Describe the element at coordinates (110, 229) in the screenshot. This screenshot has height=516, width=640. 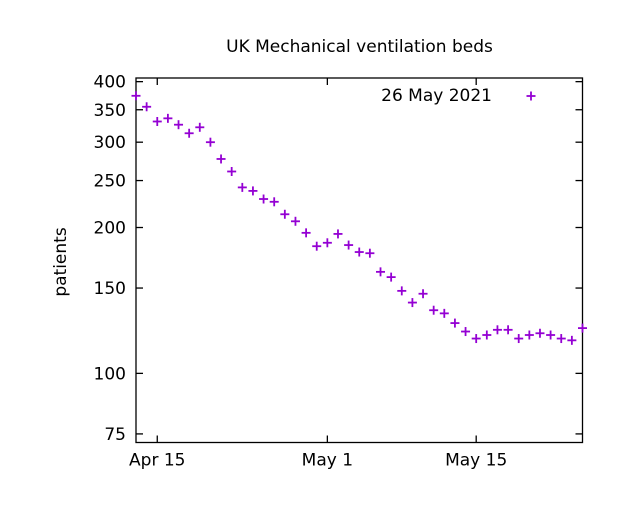
I see `y-tick-label: 200` at that location.